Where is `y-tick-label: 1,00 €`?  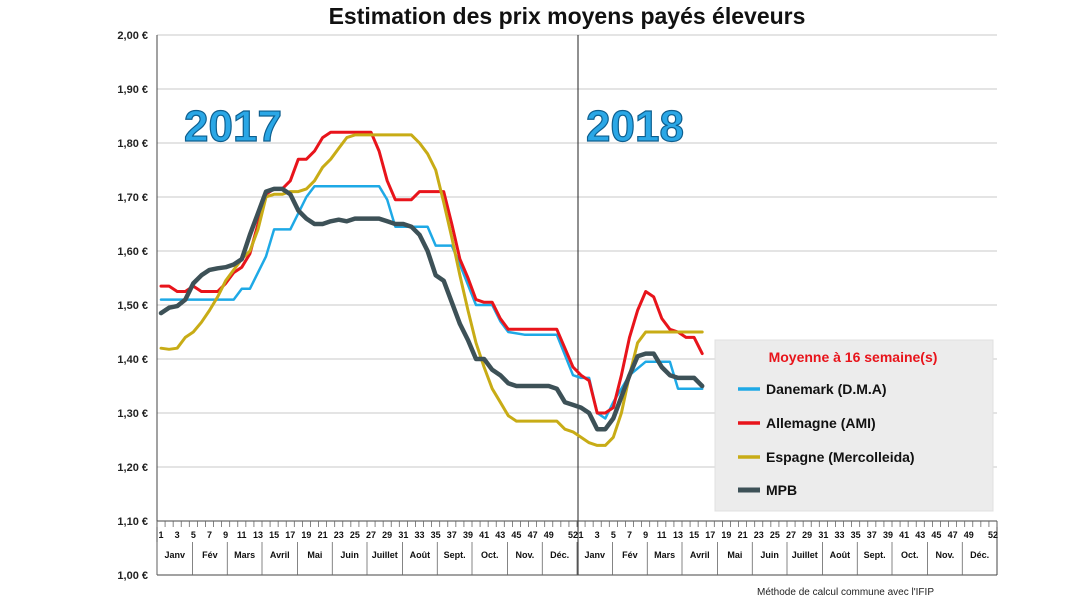
y-tick-label: 1,00 € is located at coordinates (132, 576).